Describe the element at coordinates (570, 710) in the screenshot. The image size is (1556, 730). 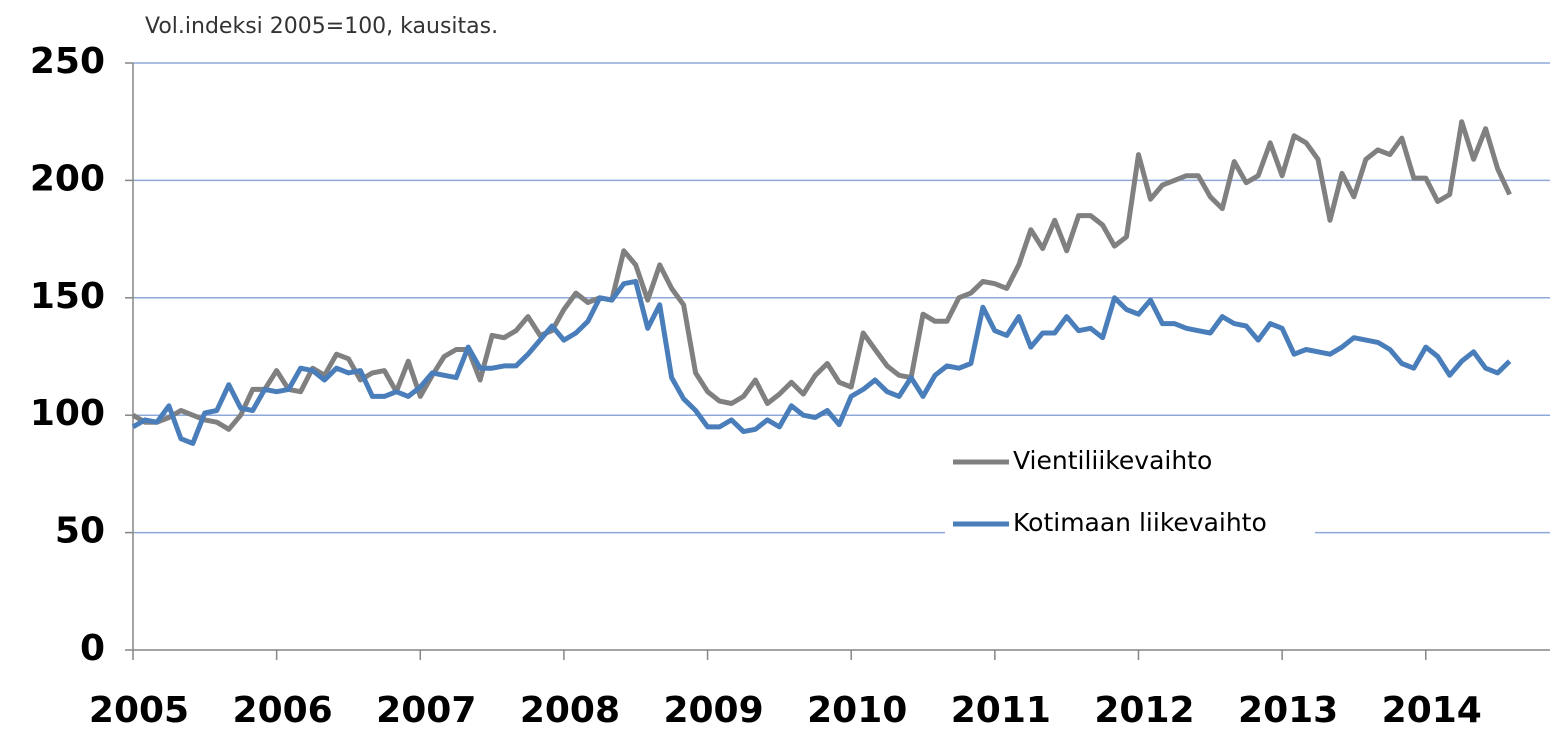
I see `x-tick-label: 2008` at that location.